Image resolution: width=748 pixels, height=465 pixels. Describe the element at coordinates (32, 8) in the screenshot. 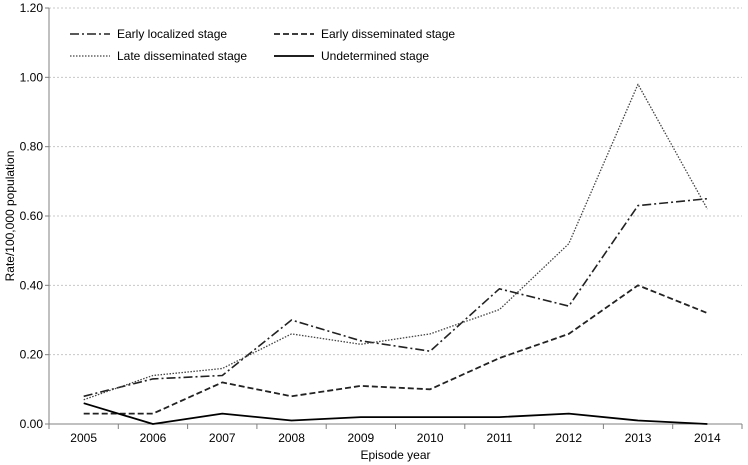

I see `y-tick-label: 1.20` at that location.